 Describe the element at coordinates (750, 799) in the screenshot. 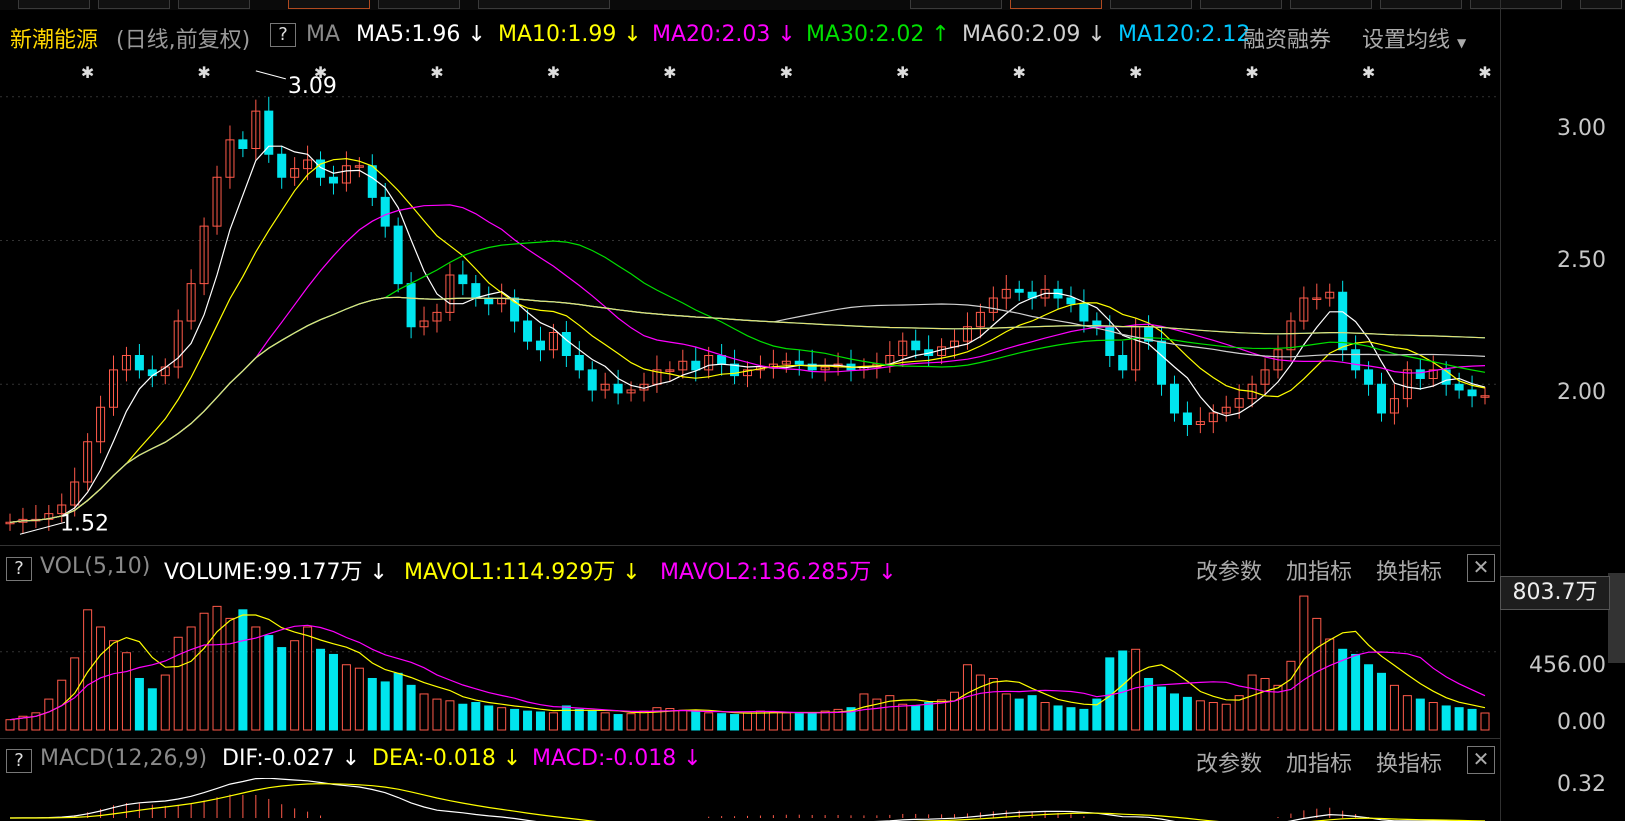

I see `macd-chart` at that location.